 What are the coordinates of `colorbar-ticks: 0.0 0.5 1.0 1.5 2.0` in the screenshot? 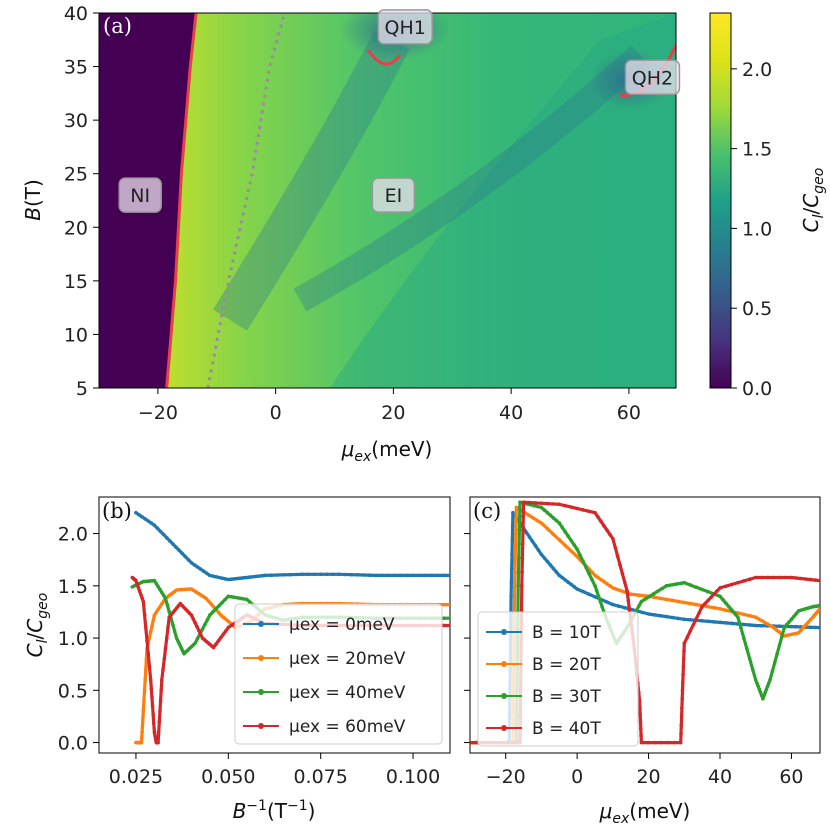 It's located at (751, 229).